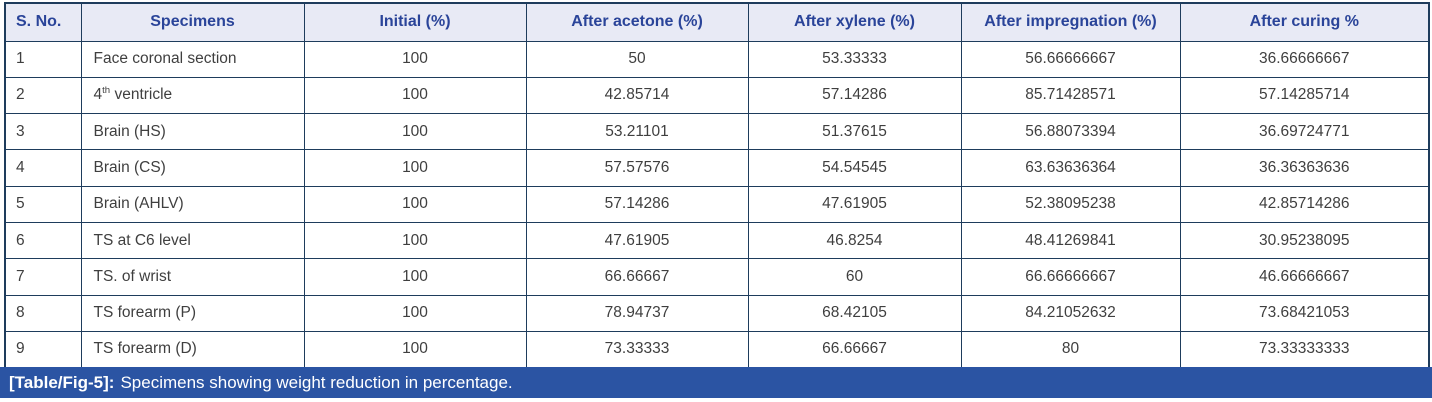  Describe the element at coordinates (192, 132) in the screenshot. I see `cell-specimen: Brain (HS)` at that location.